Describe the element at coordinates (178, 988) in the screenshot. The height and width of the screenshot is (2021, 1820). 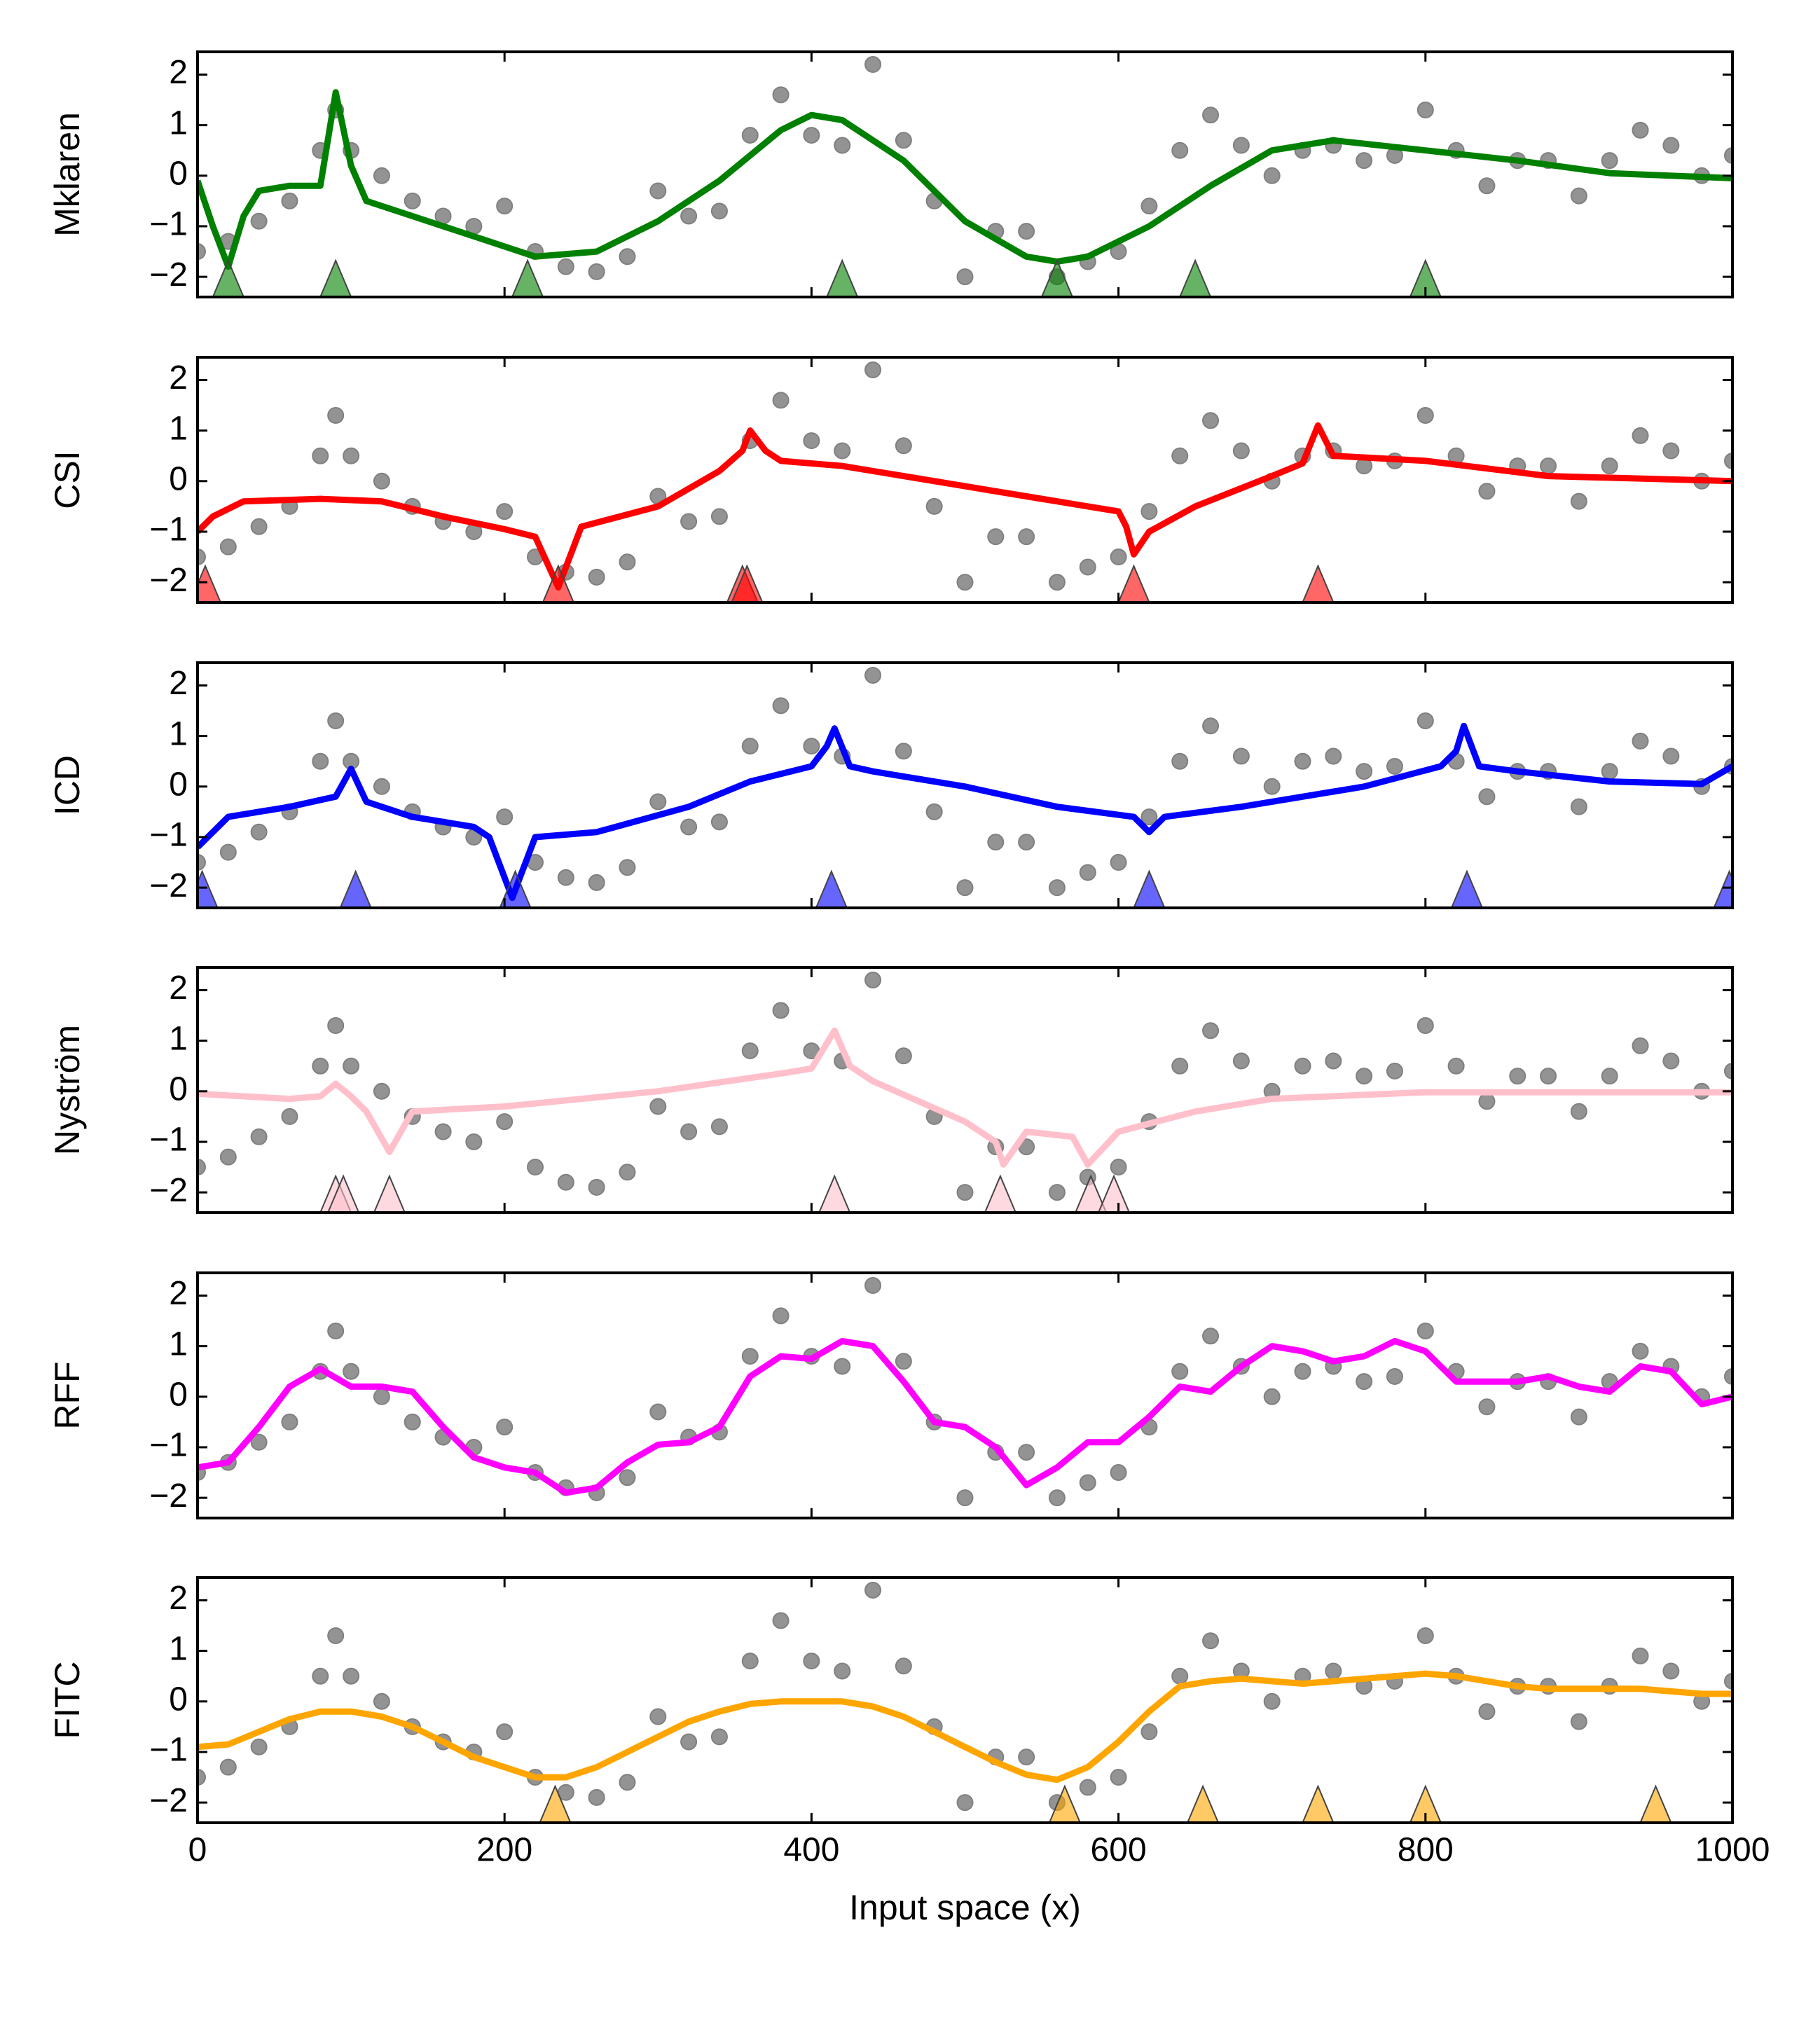
I see `y-tick-label: 2` at that location.